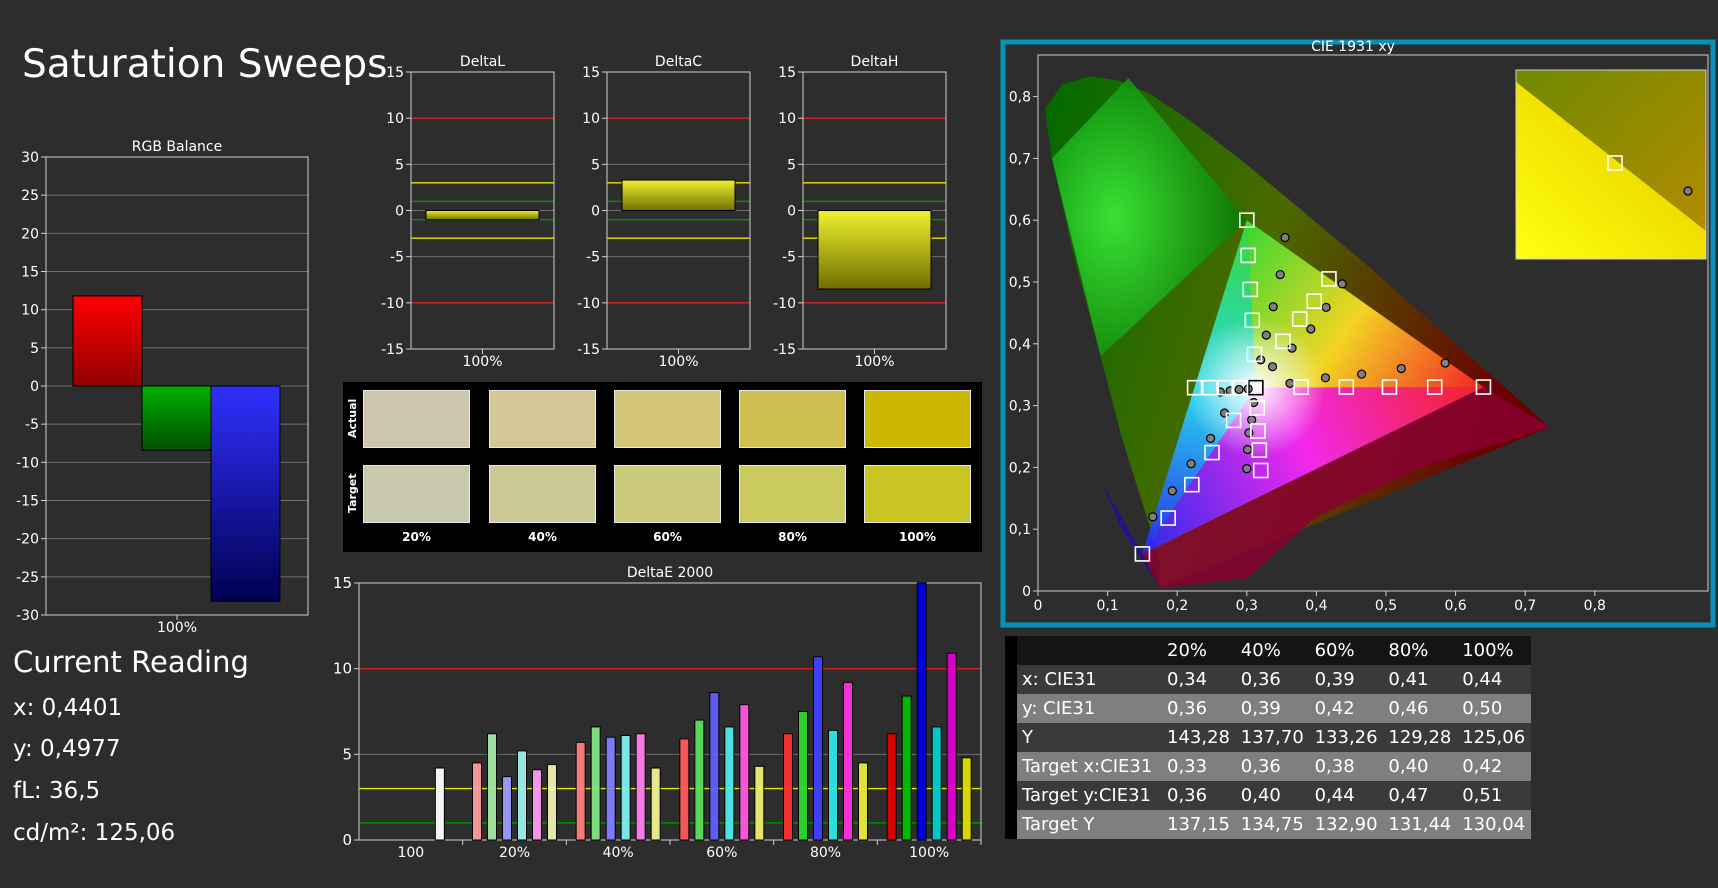 The width and height of the screenshot is (1718, 888). What do you see at coordinates (392, 304) in the screenshot?
I see `y-tick-label: -10` at bounding box center [392, 304].